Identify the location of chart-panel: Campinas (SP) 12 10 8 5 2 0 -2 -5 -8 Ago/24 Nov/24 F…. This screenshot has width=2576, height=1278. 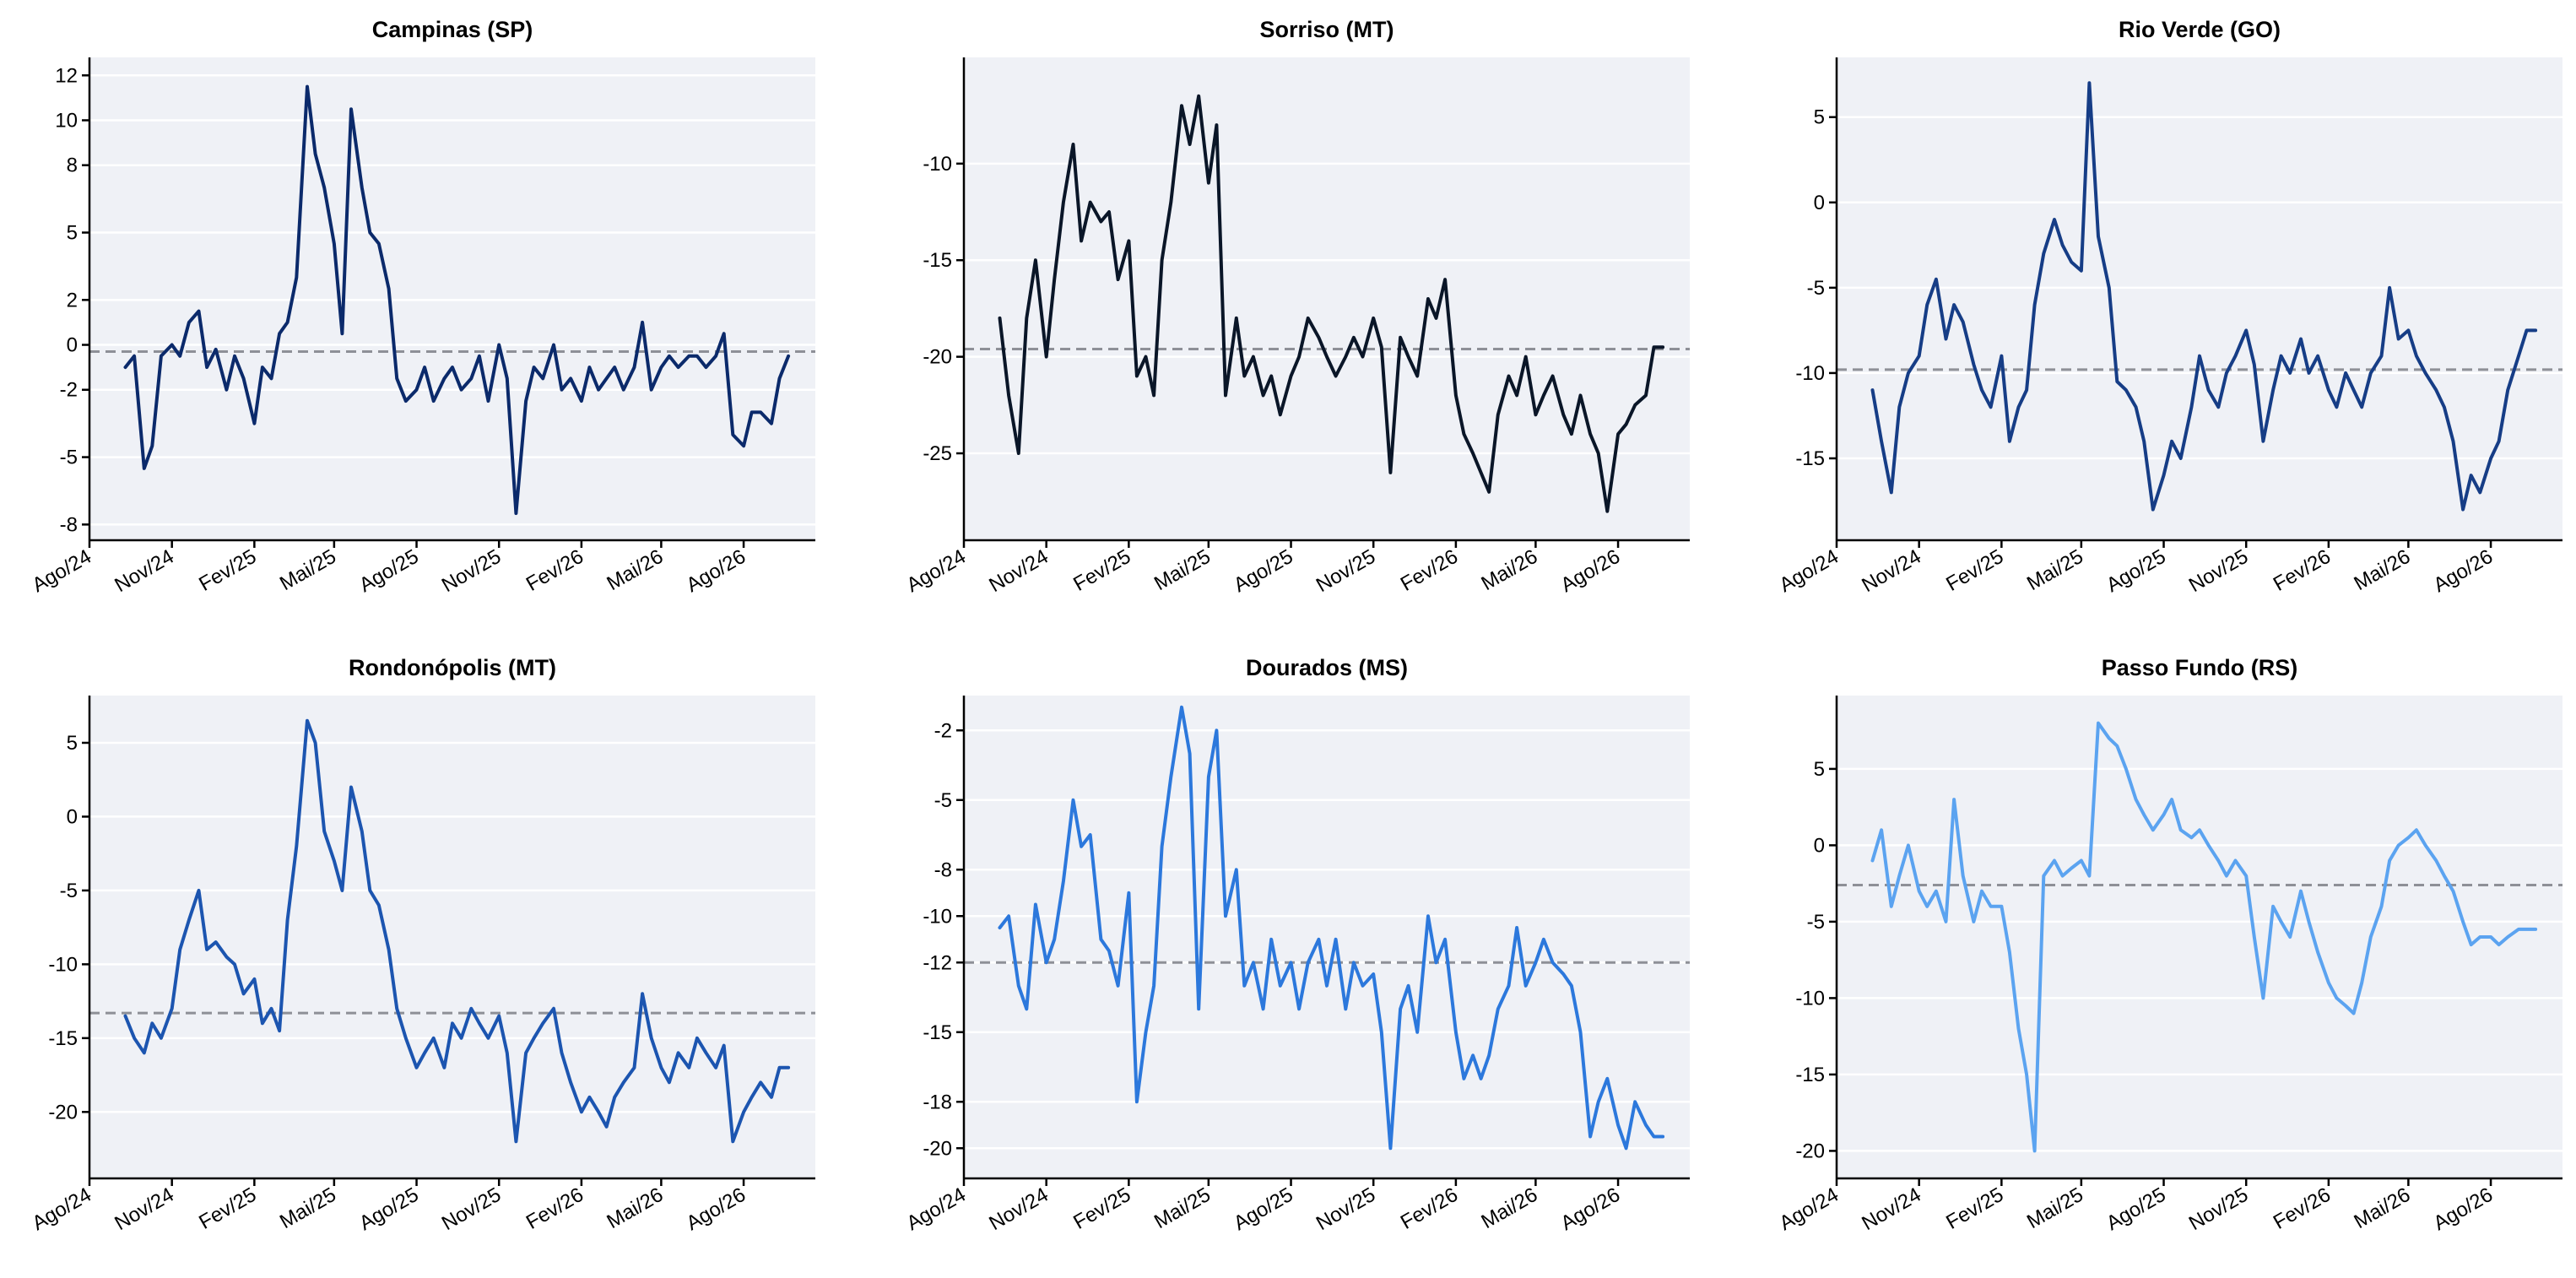
(422, 307).